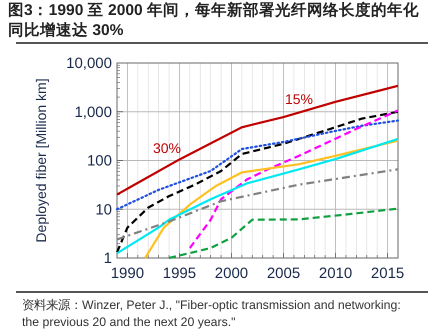 The image size is (428, 329). I want to click on annotation: 15%, so click(299, 99).